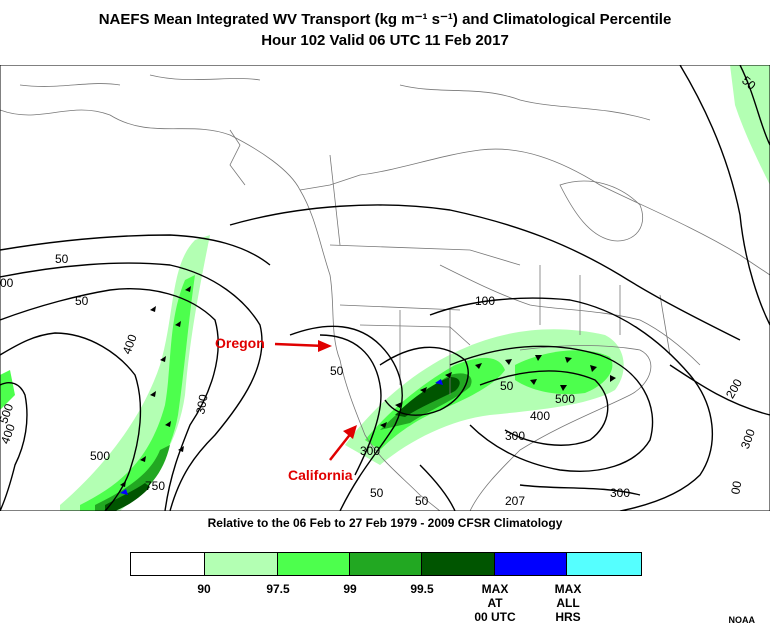 The height and width of the screenshot is (632, 770). What do you see at coordinates (385, 40) in the screenshot?
I see `map-valid-time: Hour 102 Valid 06 UTC 11 Feb 2017` at bounding box center [385, 40].